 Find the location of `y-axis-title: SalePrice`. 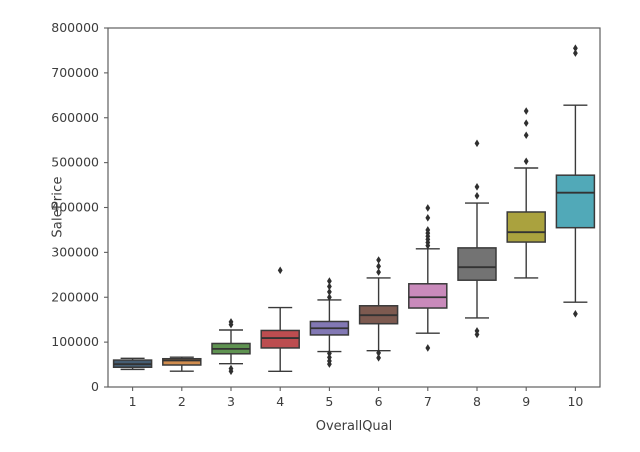

y-axis-title: SalePrice is located at coordinates (58, 207).